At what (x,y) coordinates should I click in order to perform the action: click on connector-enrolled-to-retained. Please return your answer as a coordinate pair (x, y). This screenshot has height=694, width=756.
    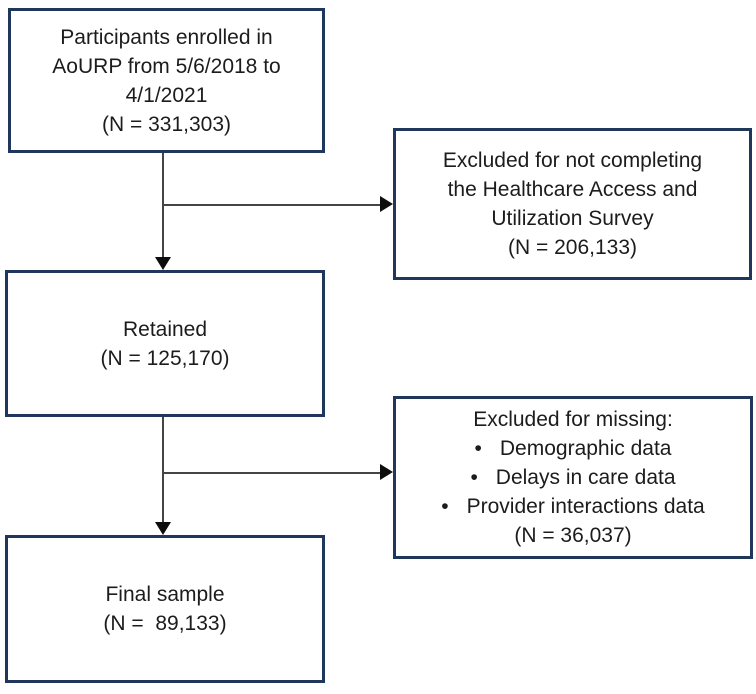
    Looking at the image, I should click on (163, 206).